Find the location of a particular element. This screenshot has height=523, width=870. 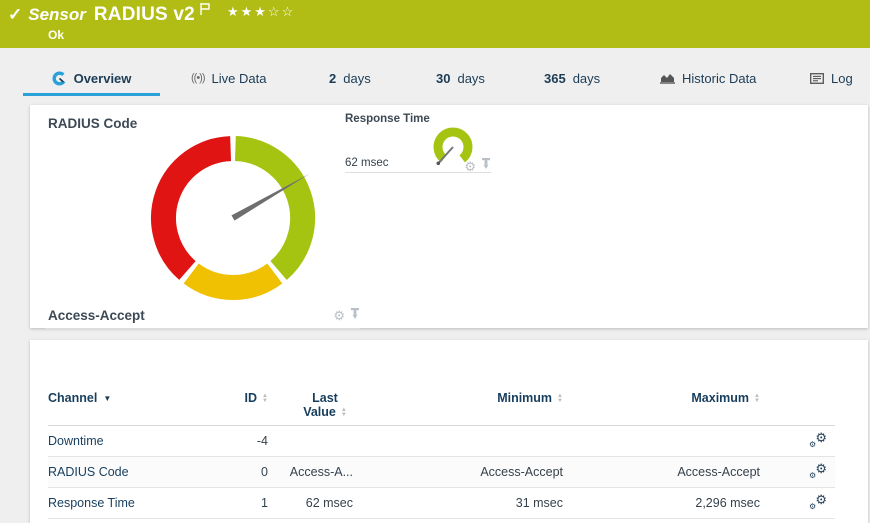

channel-last-value is located at coordinates (310, 441).